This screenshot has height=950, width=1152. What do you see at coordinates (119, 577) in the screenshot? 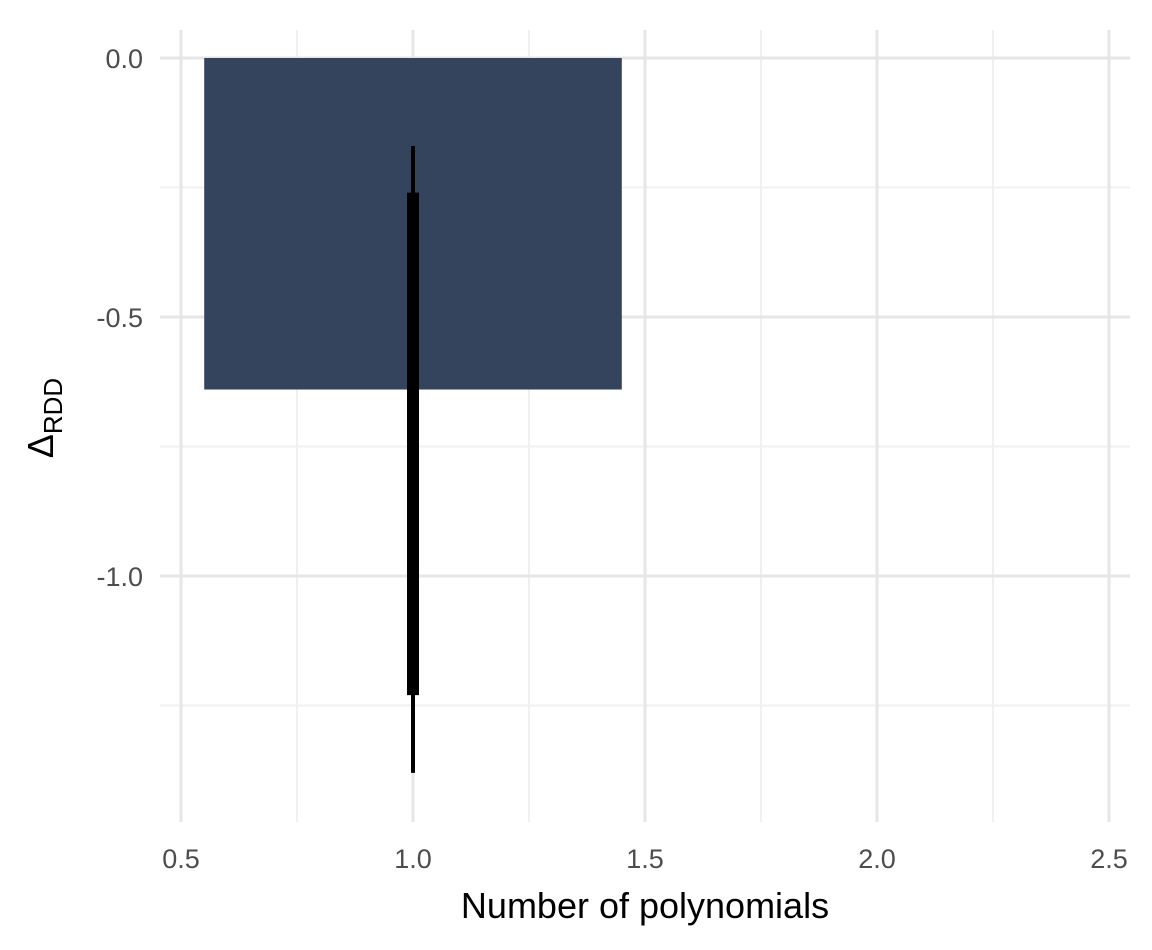
I see `y-tick-label: -1.0` at bounding box center [119, 577].